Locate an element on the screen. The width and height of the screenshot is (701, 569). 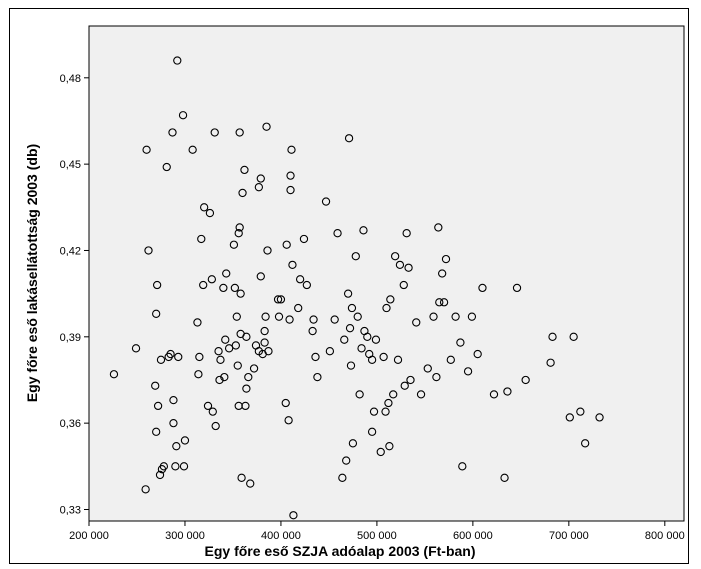
y-tick-label: 0,39 is located at coordinates (70, 338).